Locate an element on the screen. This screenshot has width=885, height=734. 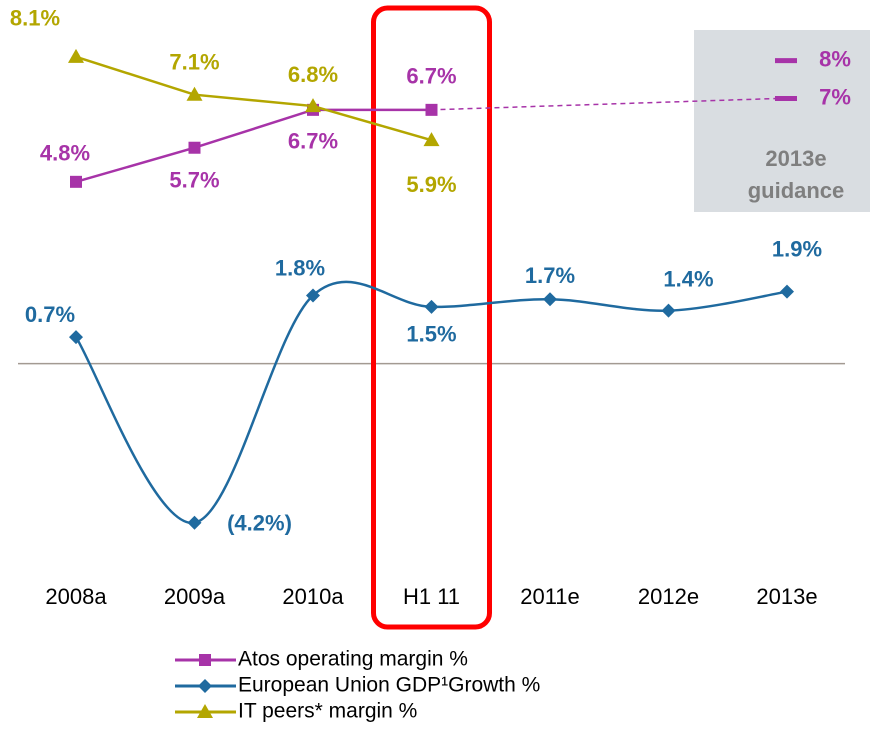
x-tick-label: 2012e is located at coordinates (668, 596).